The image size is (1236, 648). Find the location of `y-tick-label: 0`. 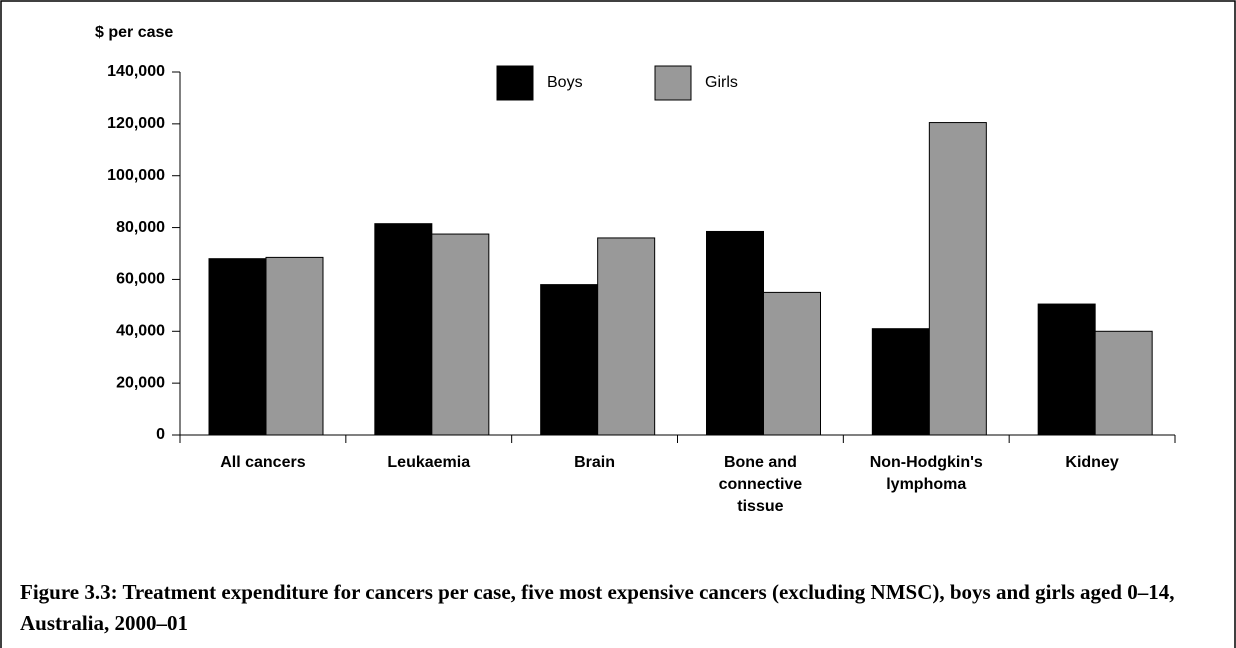

y-tick-label: 0 is located at coordinates (160, 434).